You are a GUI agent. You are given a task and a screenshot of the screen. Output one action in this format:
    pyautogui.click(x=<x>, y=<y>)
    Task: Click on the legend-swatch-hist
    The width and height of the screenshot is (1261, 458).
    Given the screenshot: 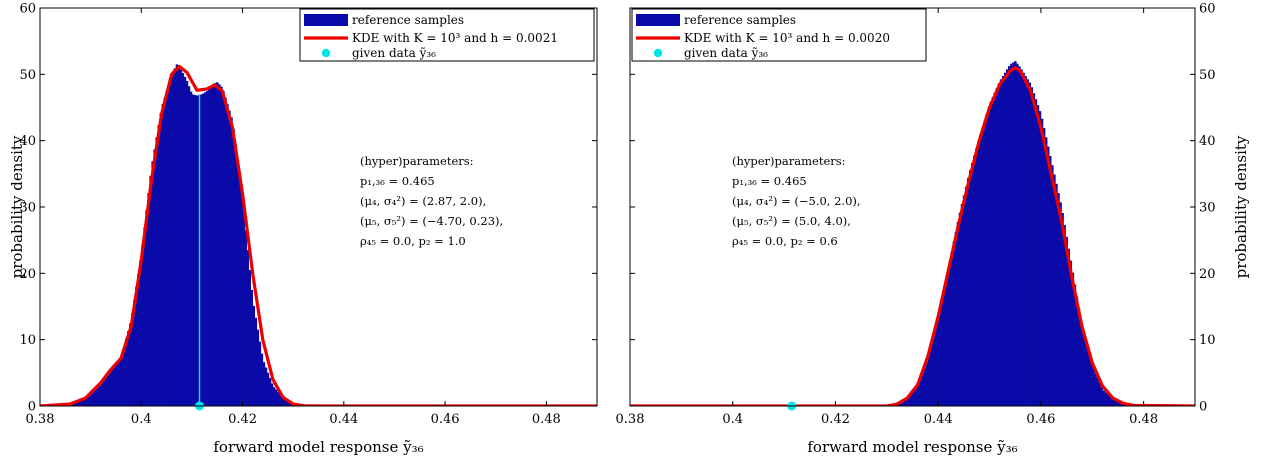 What is the action you would take?
    pyautogui.click(x=326, y=20)
    